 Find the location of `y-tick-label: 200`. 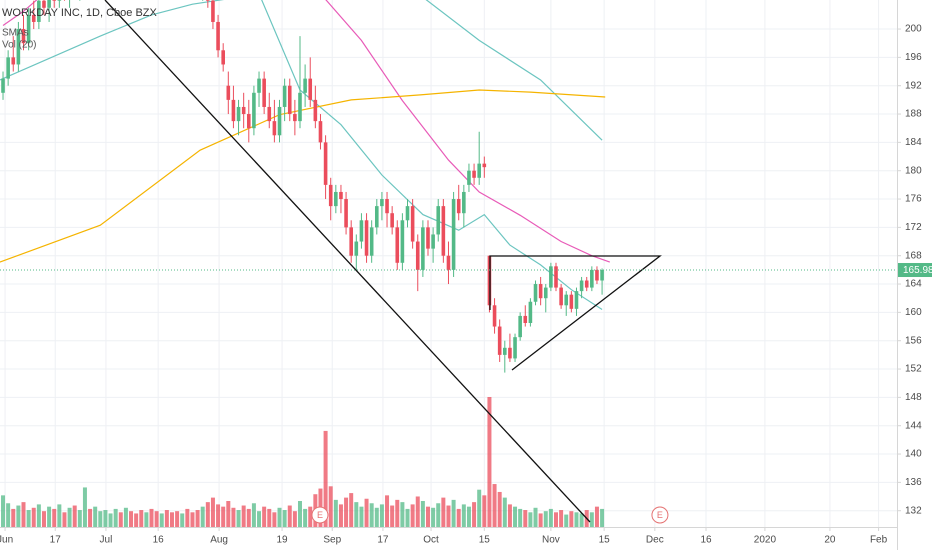

y-tick-label: 200 is located at coordinates (913, 29).